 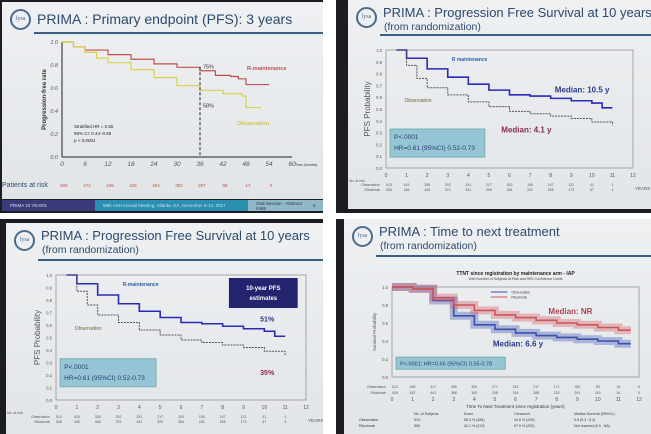 I want to click on legend-label: Rituximab, so click(x=519, y=298).